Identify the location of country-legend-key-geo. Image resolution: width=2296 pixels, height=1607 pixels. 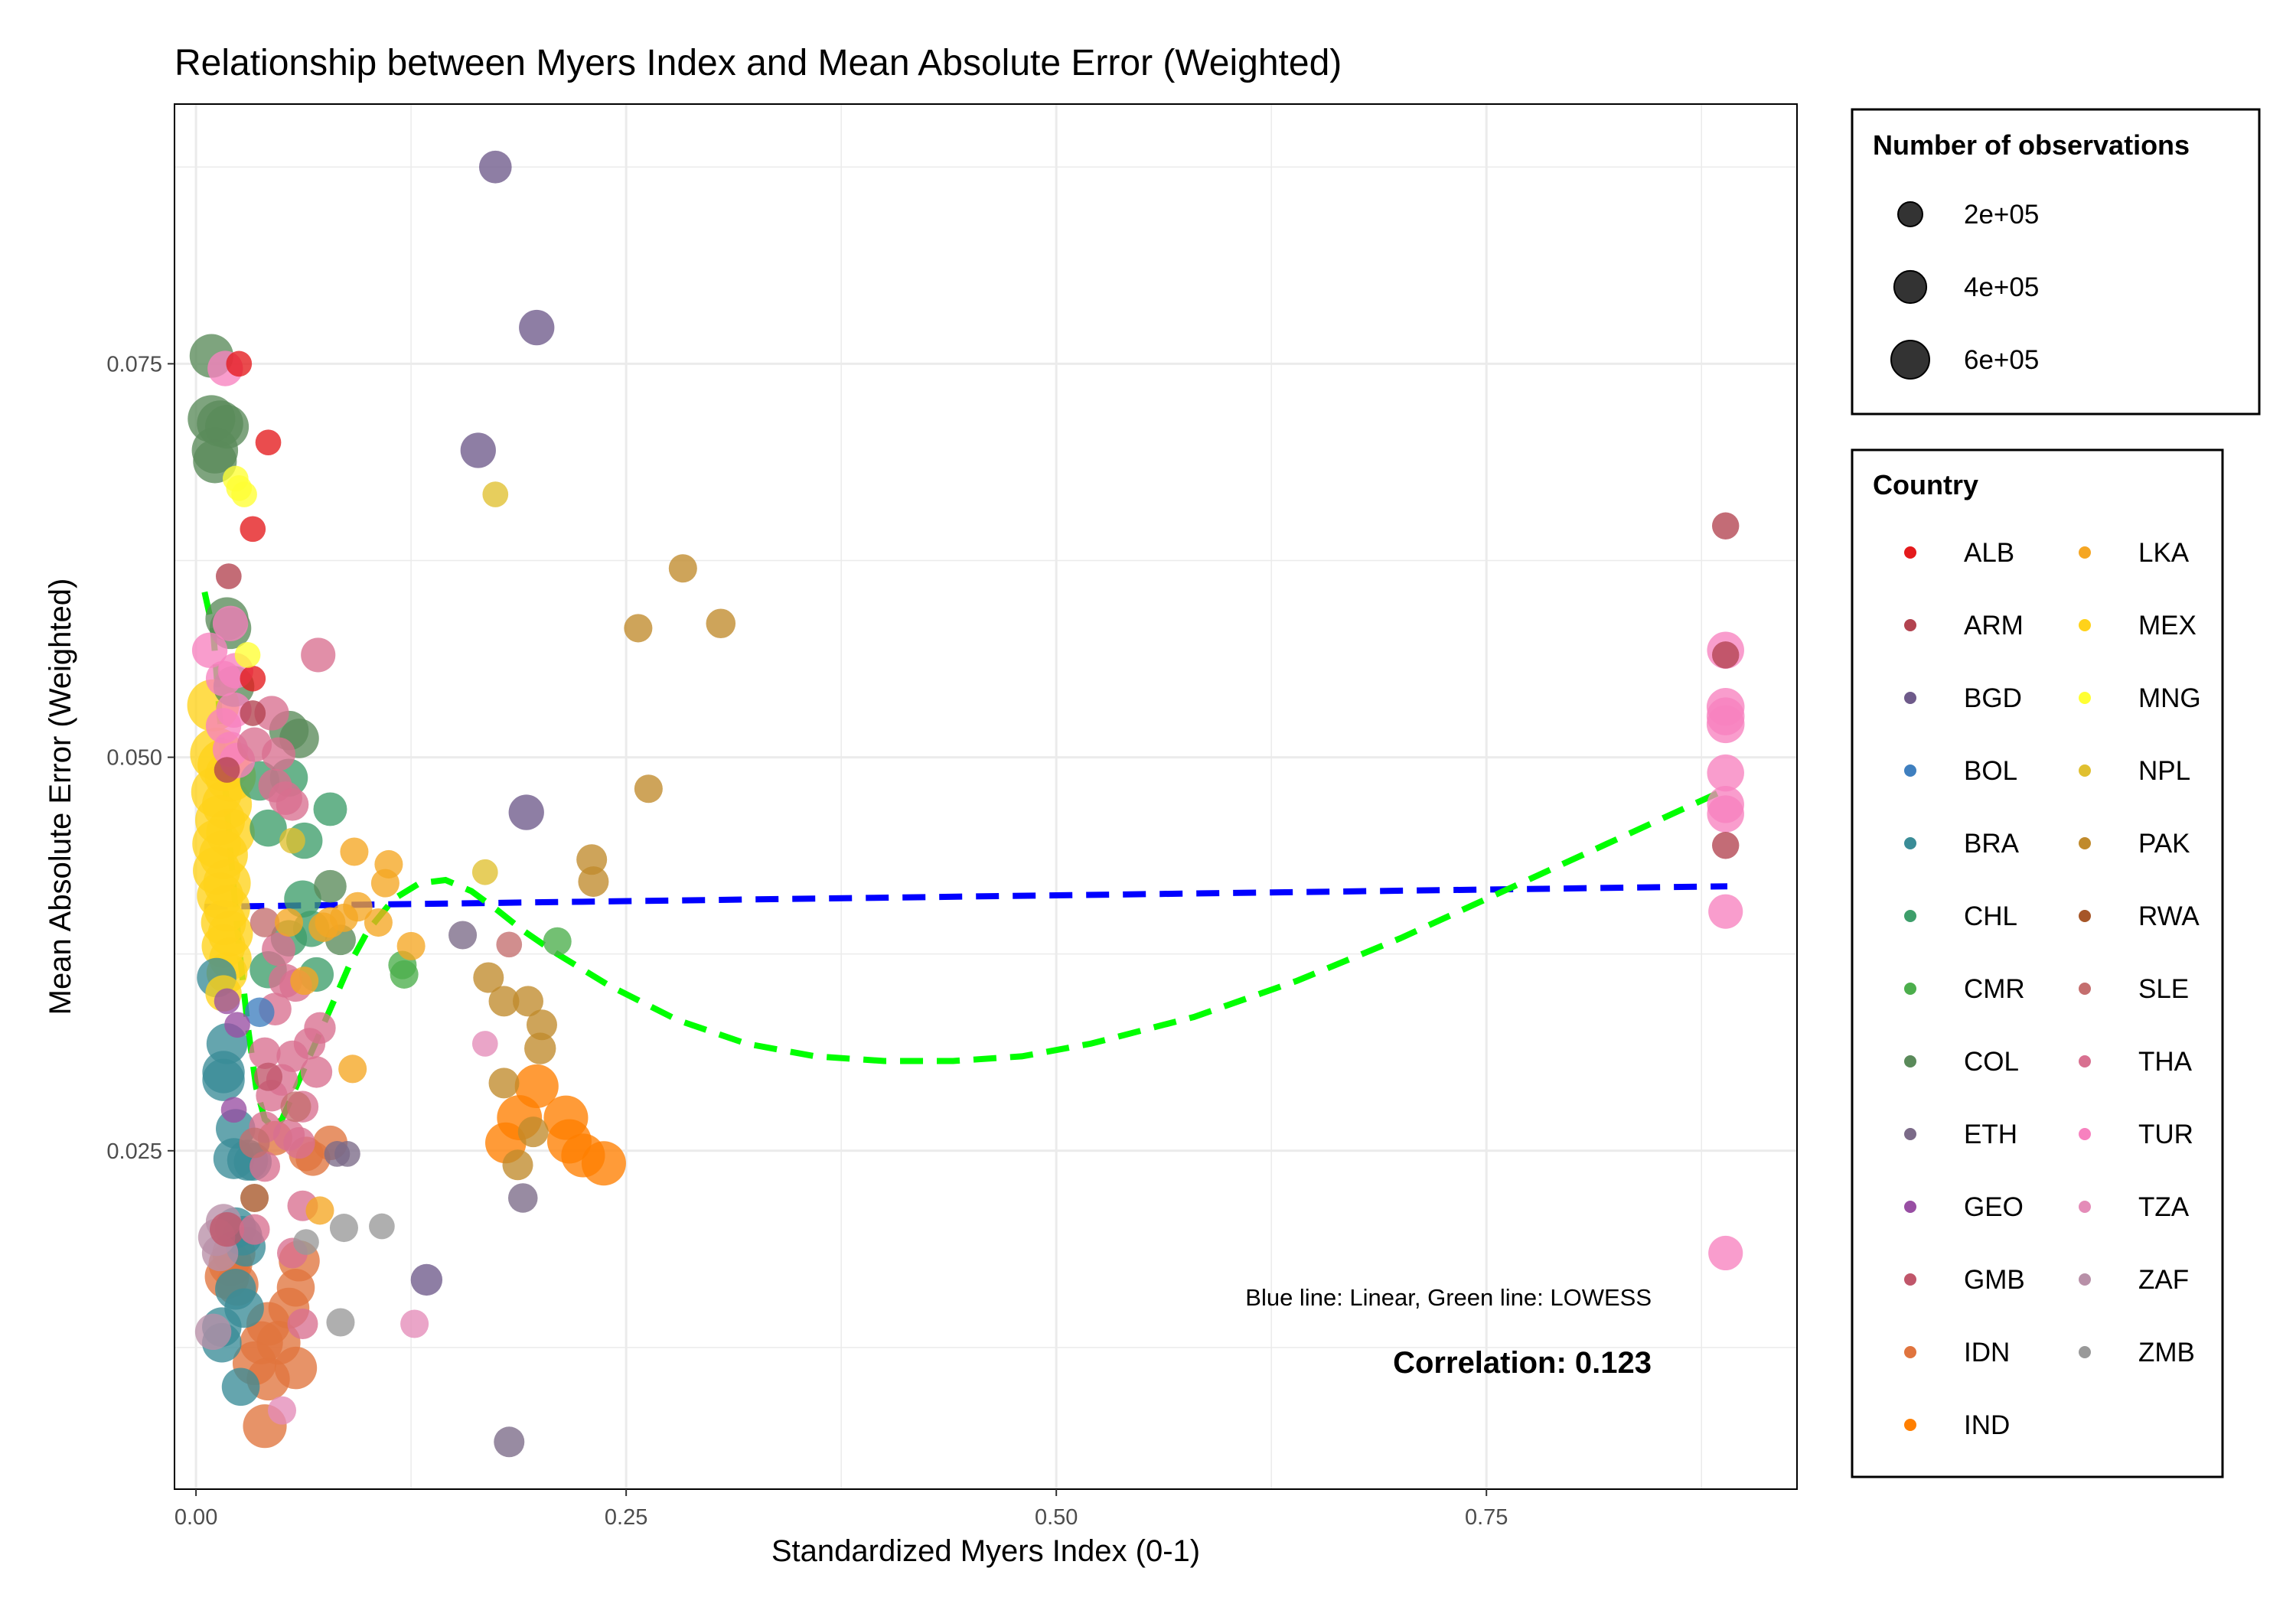
(1910, 1207).